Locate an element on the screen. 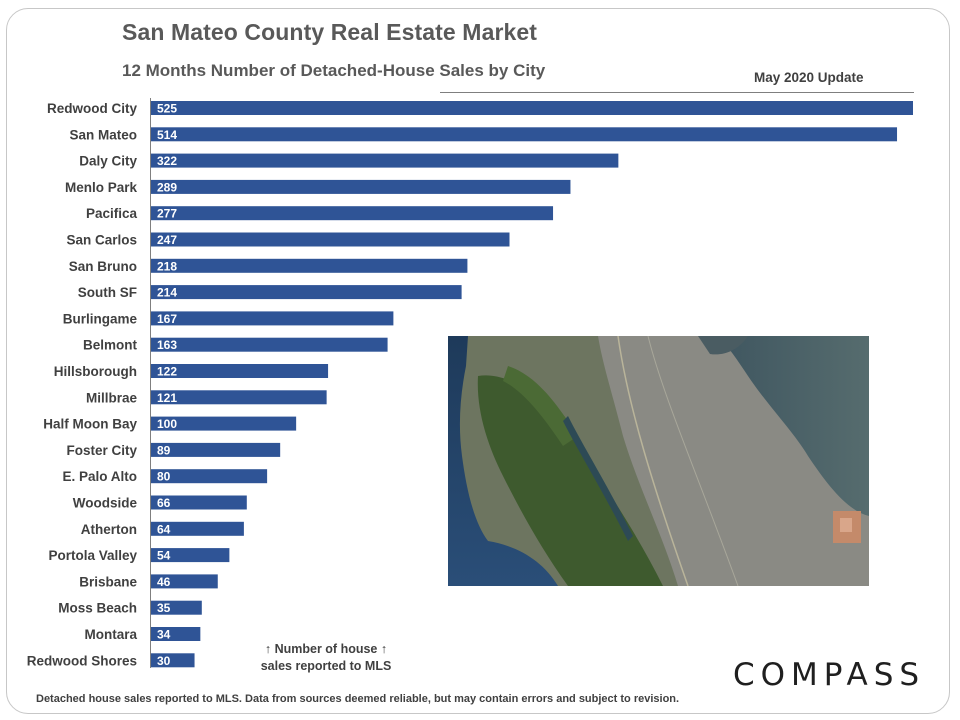  value-label-burlingame: 167 is located at coordinates (167, 319).